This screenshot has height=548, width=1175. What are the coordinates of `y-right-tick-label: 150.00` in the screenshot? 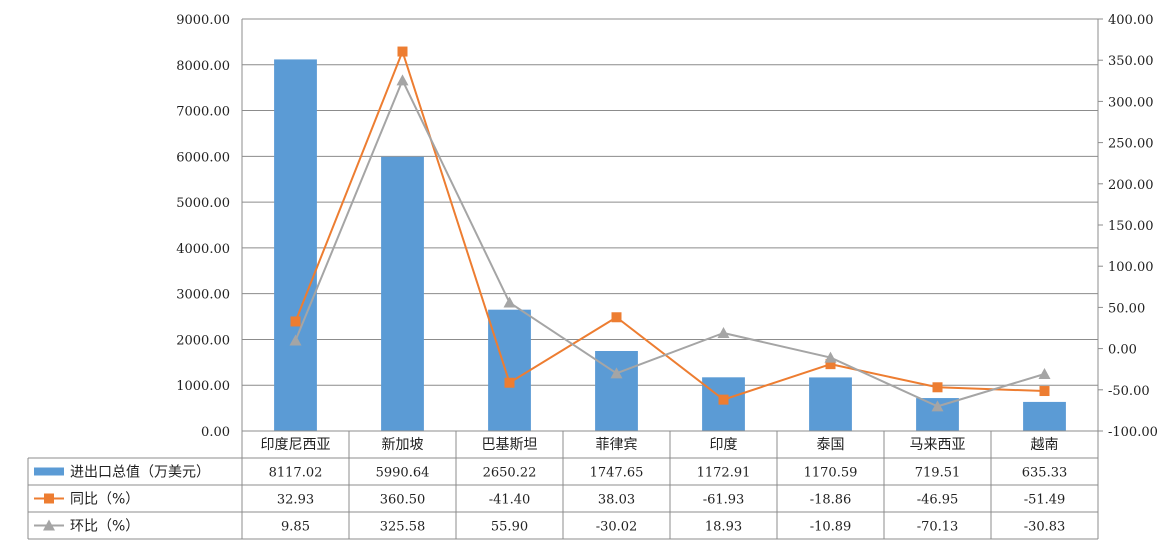 It's located at (1131, 226).